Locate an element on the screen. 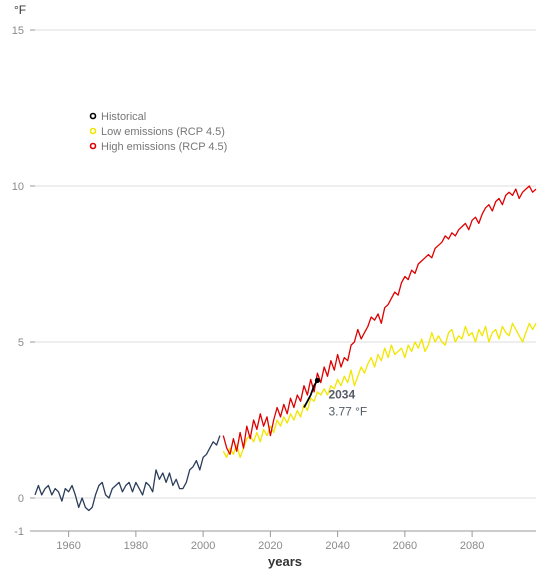 The height and width of the screenshot is (570, 540). x-tick-label-2080: 2080 is located at coordinates (472, 546).